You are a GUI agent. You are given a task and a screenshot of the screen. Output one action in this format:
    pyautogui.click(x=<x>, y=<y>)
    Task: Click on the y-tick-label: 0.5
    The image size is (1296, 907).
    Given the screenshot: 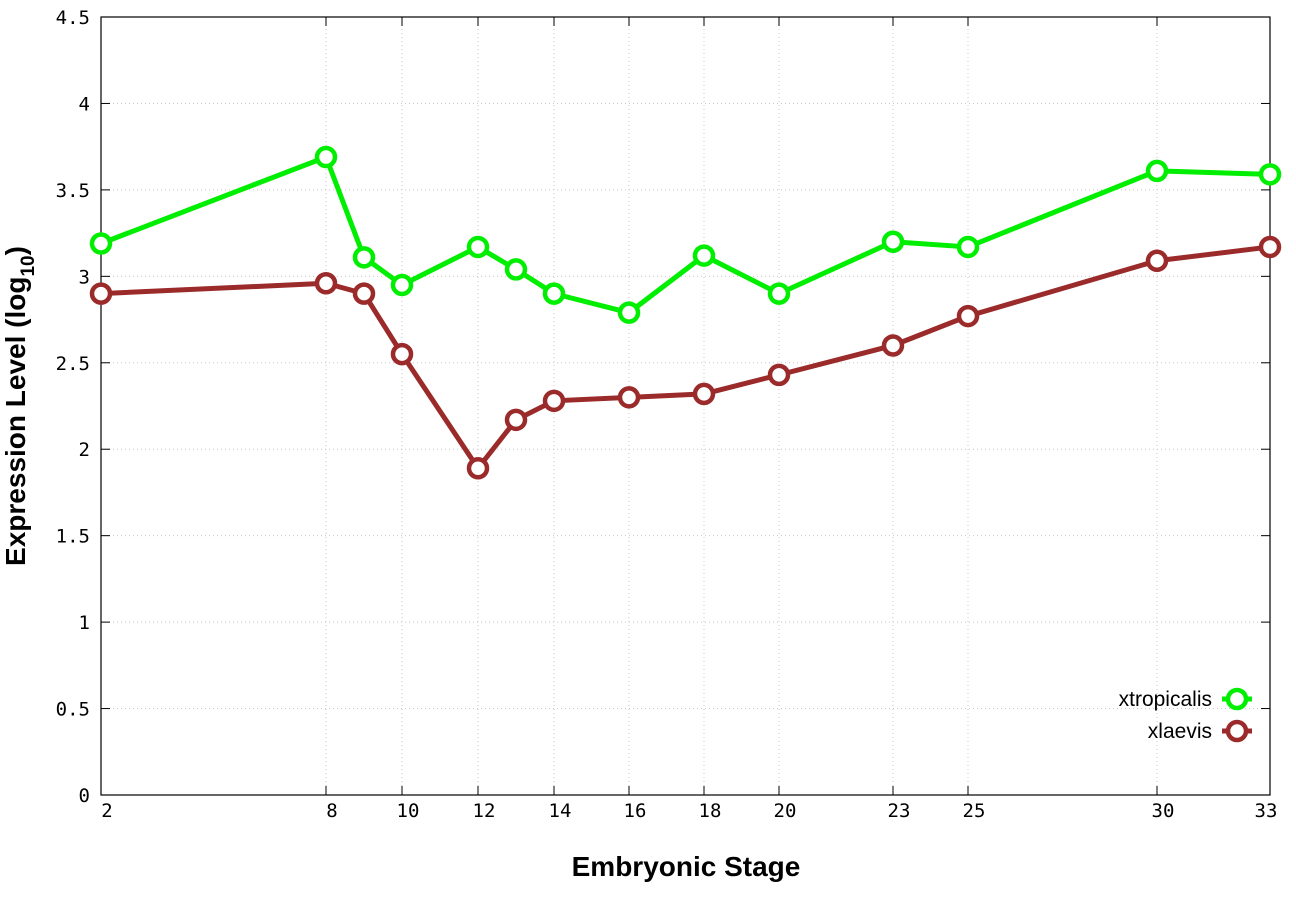 What is the action you would take?
    pyautogui.click(x=73, y=710)
    